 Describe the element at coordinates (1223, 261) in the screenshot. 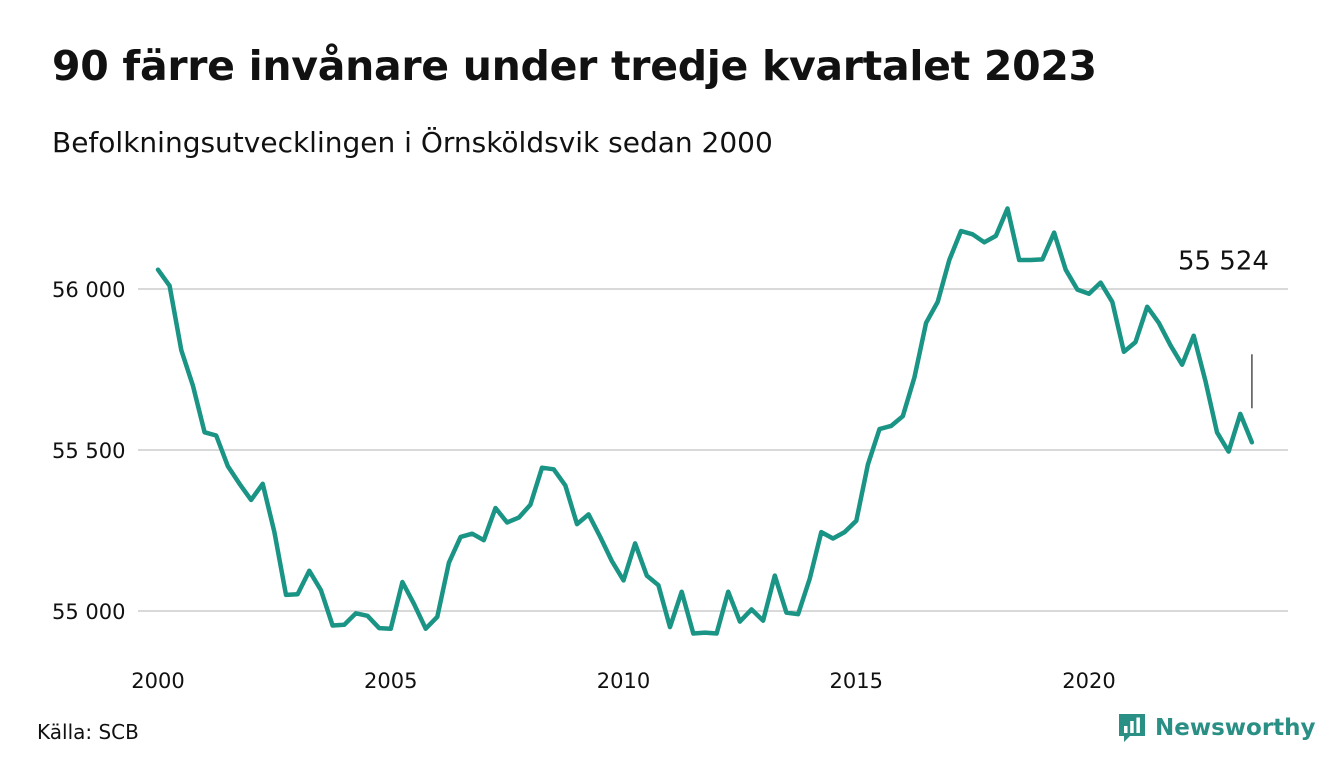

I see `latest-value-label: 55 524` at that location.